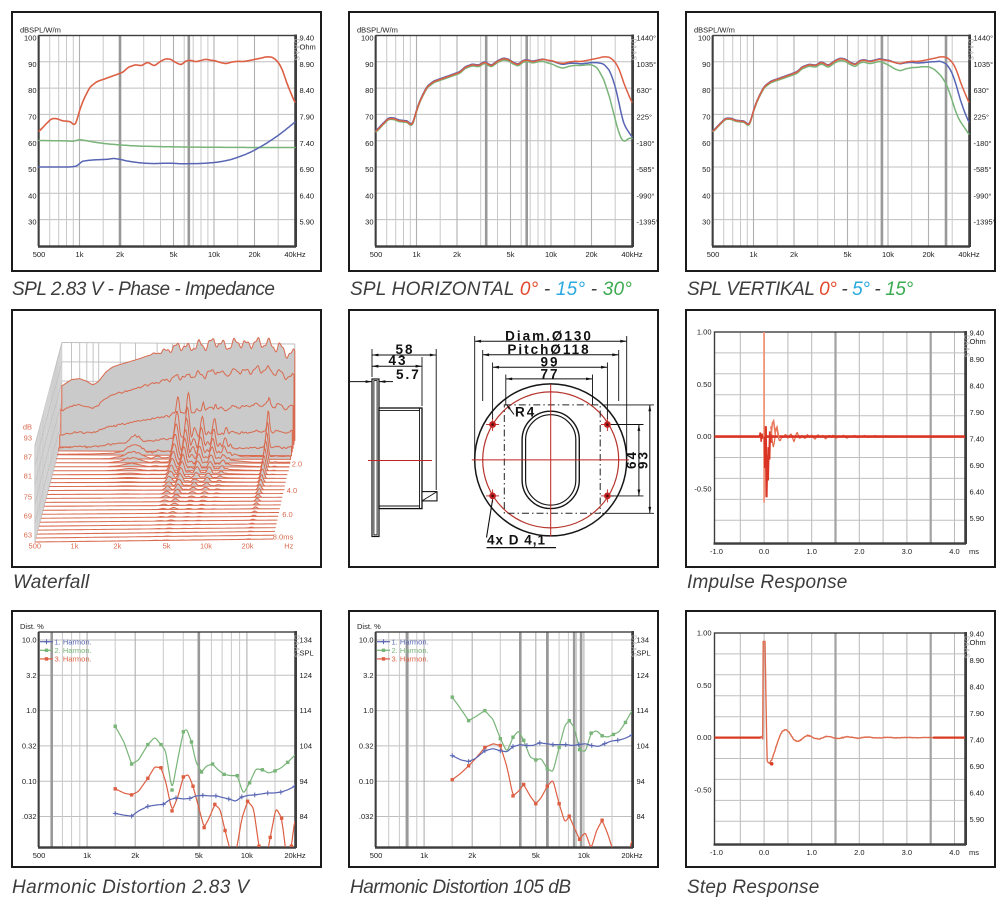 The width and height of the screenshot is (1008, 907). I want to click on svg-text: 630°, so click(982, 90).